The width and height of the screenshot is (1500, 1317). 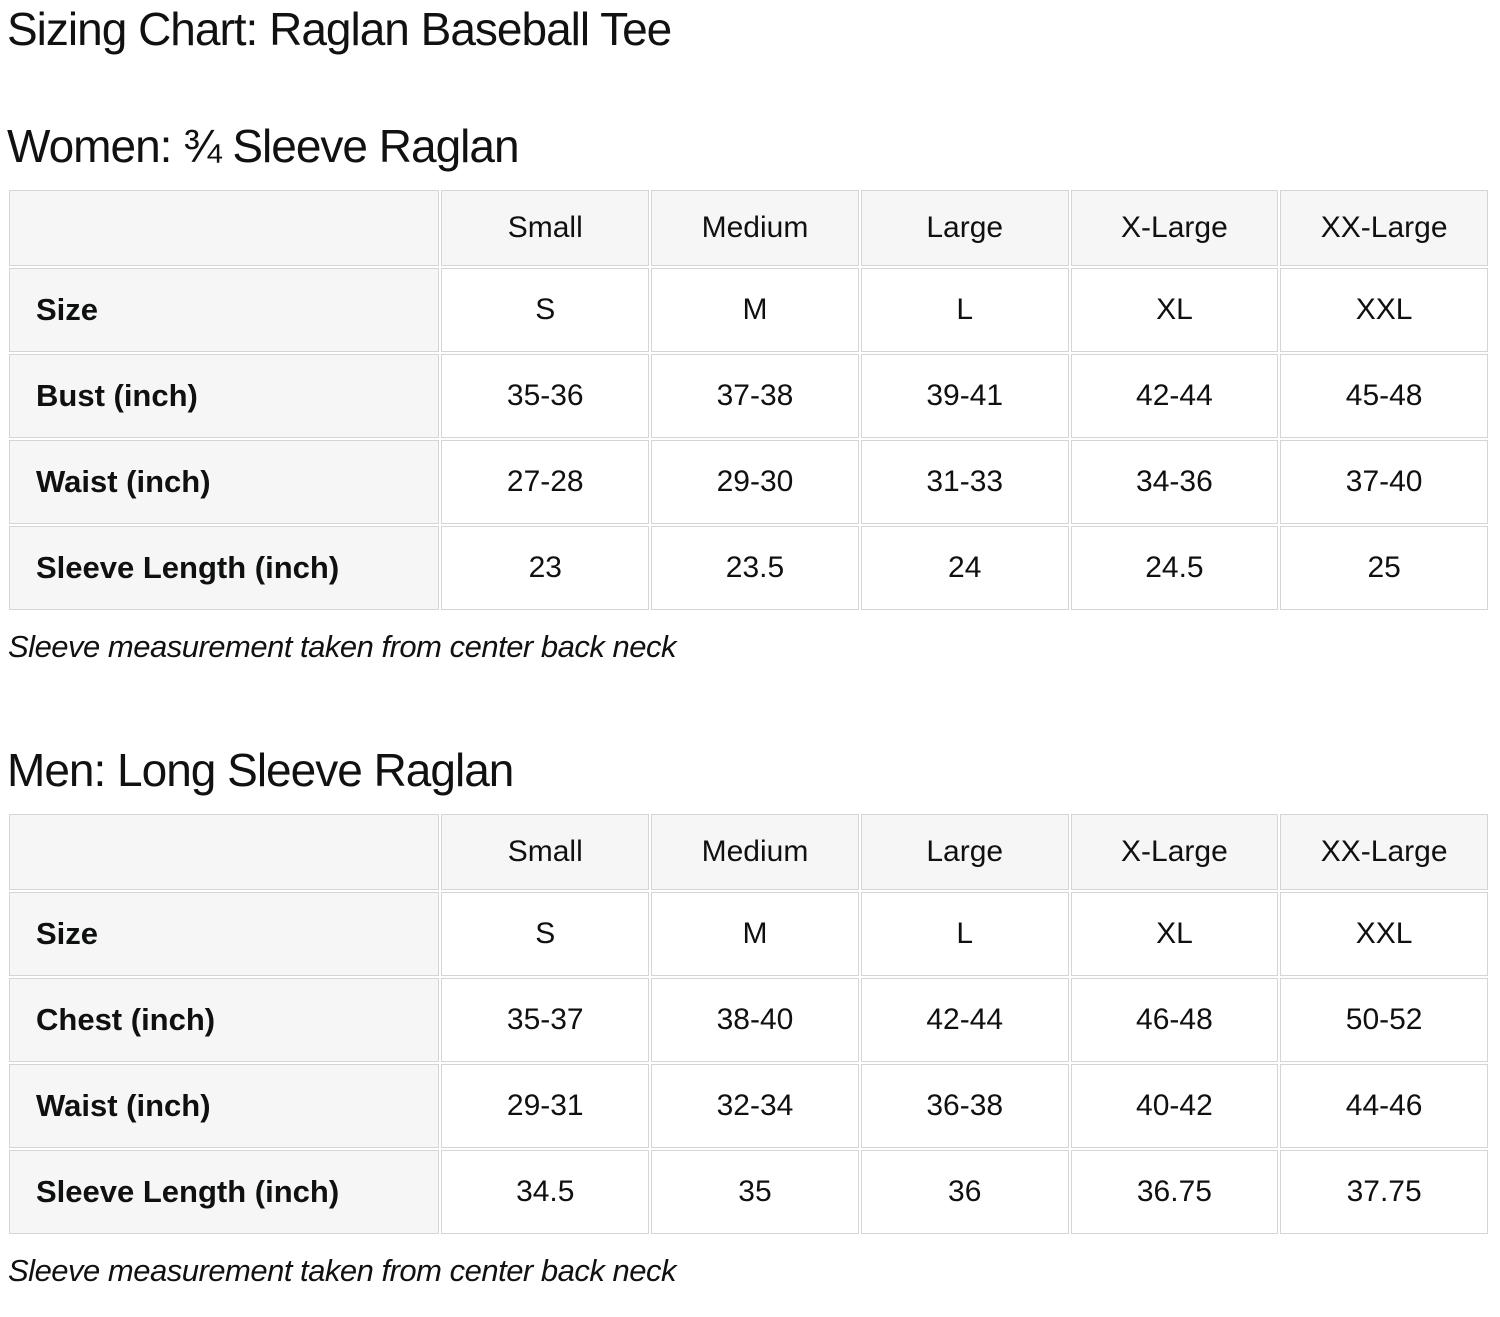 What do you see at coordinates (263, 146) in the screenshot?
I see `women-section-heading: Women: ¾ Sleeve Raglan` at bounding box center [263, 146].